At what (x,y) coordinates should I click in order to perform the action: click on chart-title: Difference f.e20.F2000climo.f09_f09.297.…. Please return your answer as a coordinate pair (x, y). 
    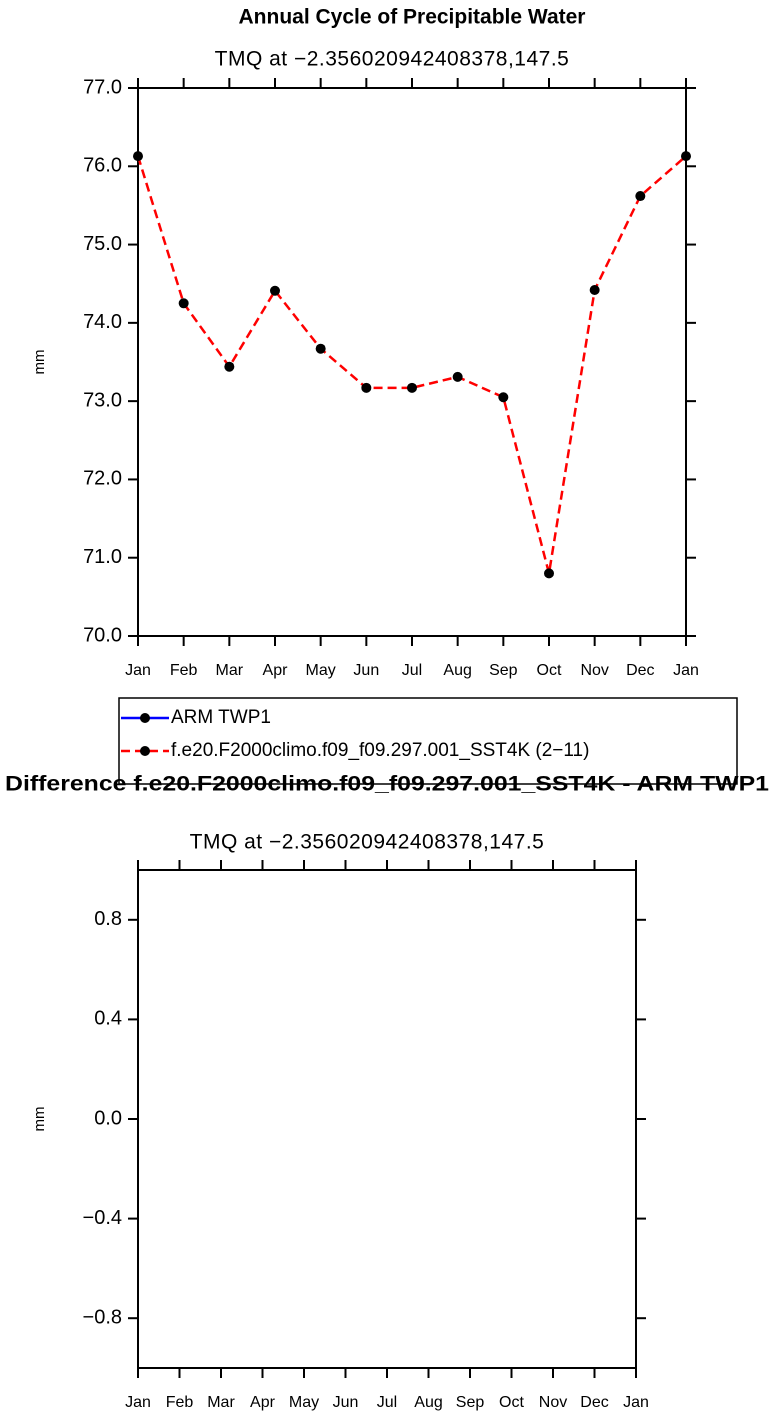
    Looking at the image, I should click on (387, 784).